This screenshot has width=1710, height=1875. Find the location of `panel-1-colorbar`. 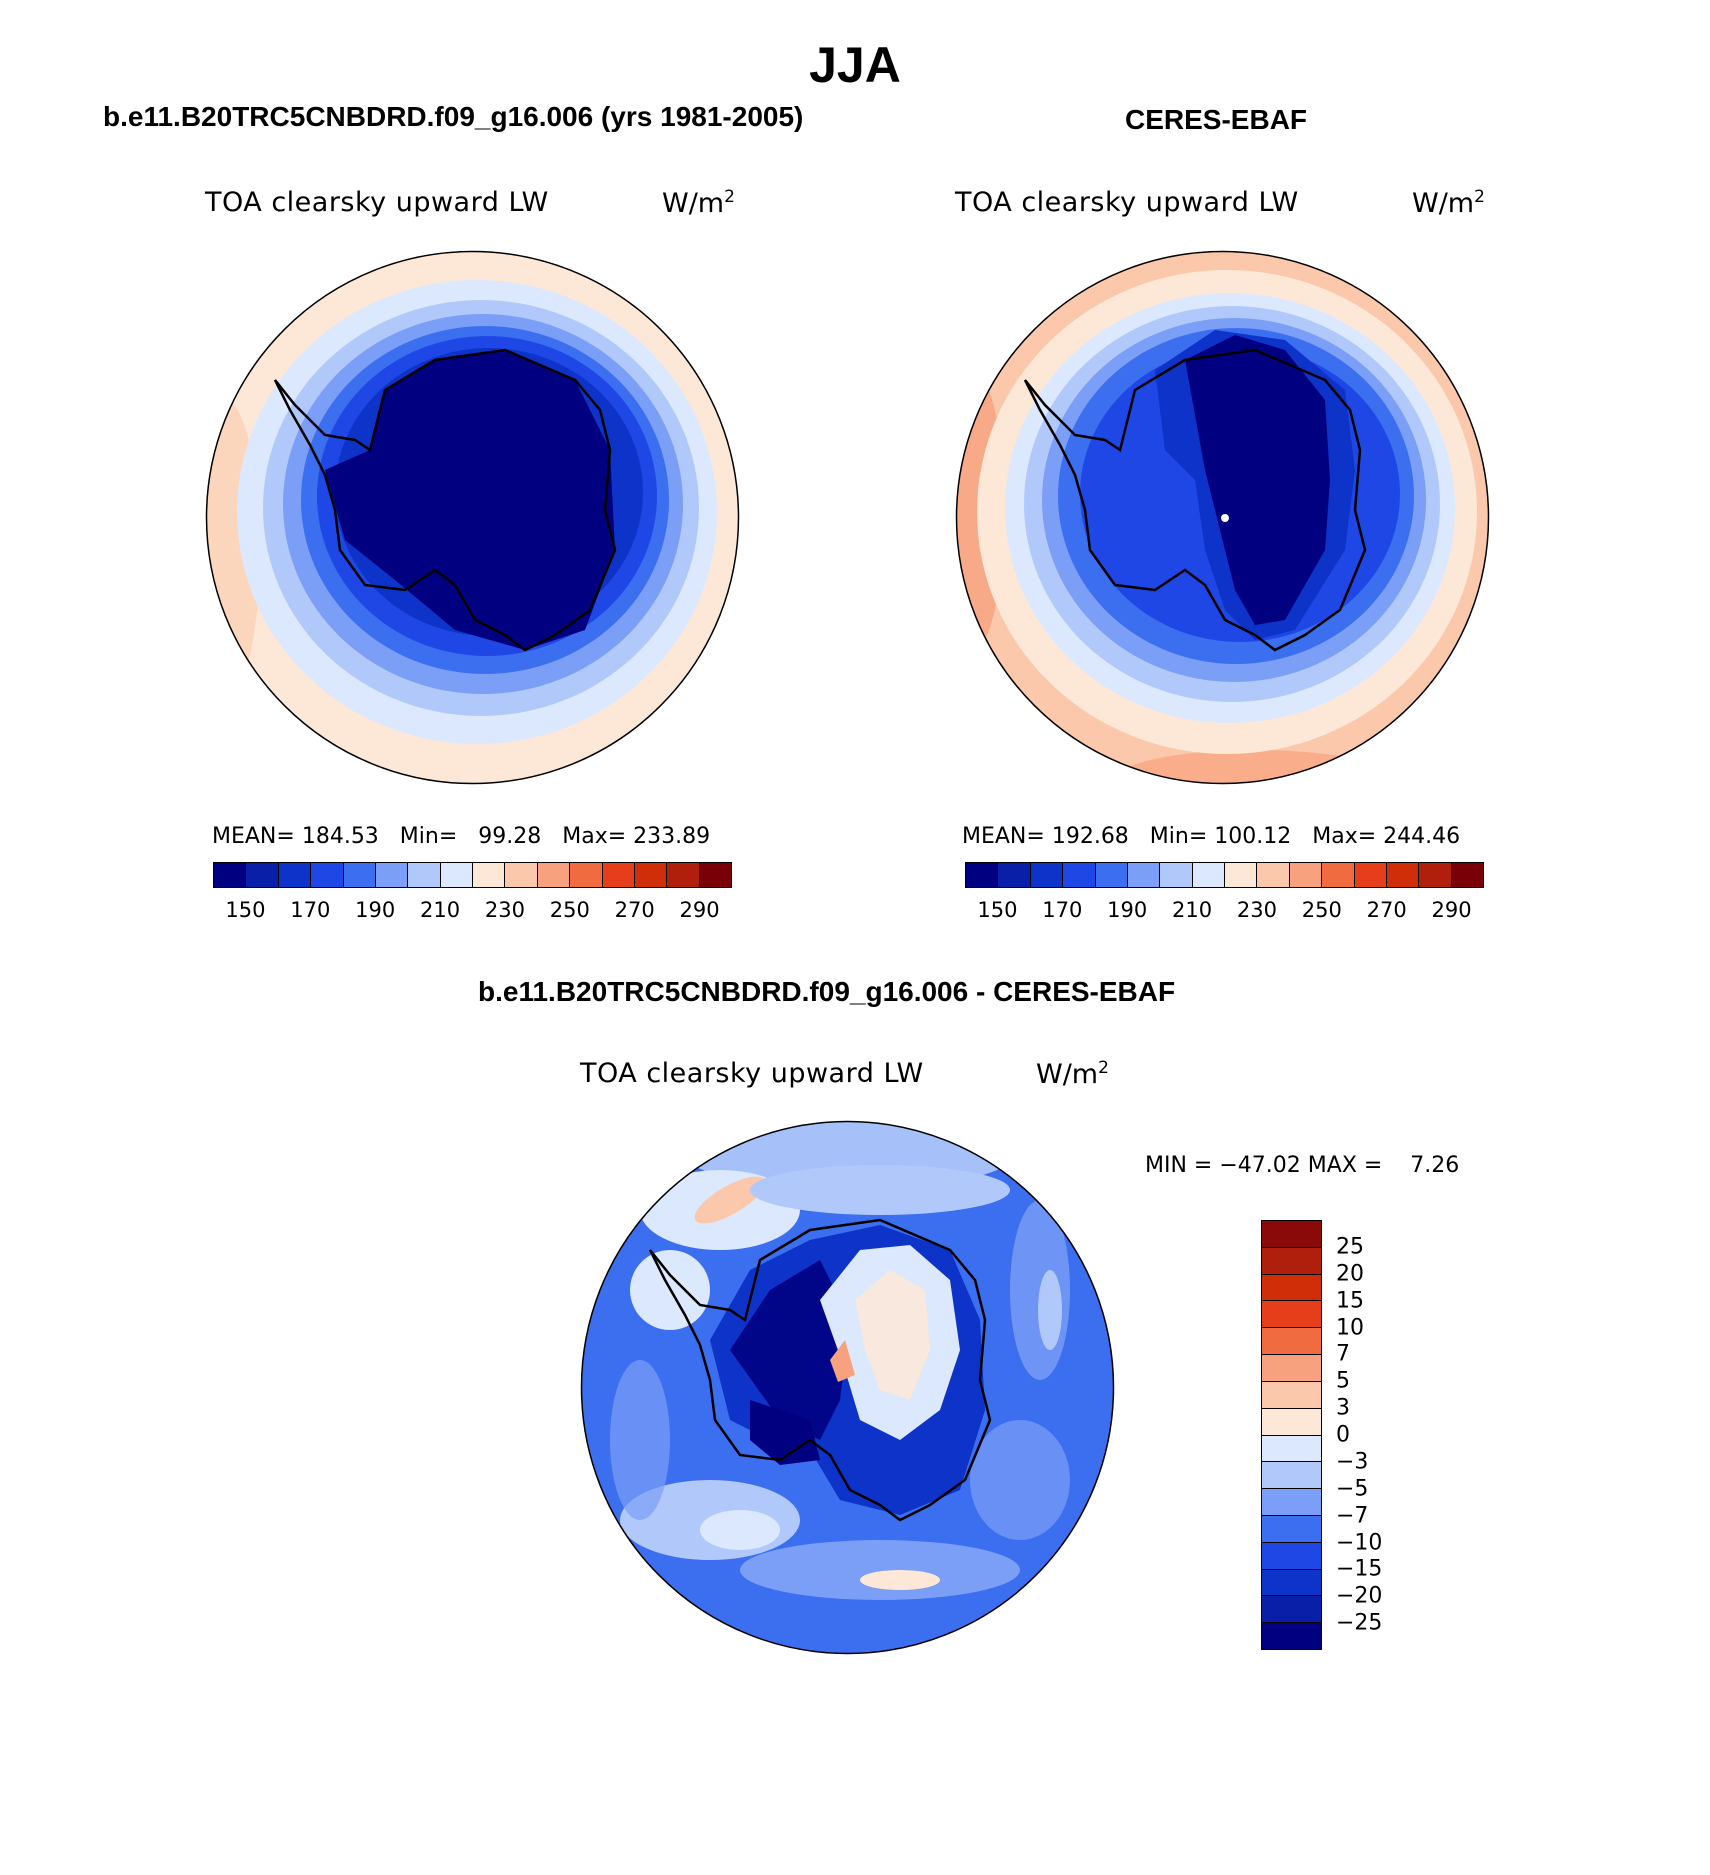

panel-1-colorbar is located at coordinates (472, 875).